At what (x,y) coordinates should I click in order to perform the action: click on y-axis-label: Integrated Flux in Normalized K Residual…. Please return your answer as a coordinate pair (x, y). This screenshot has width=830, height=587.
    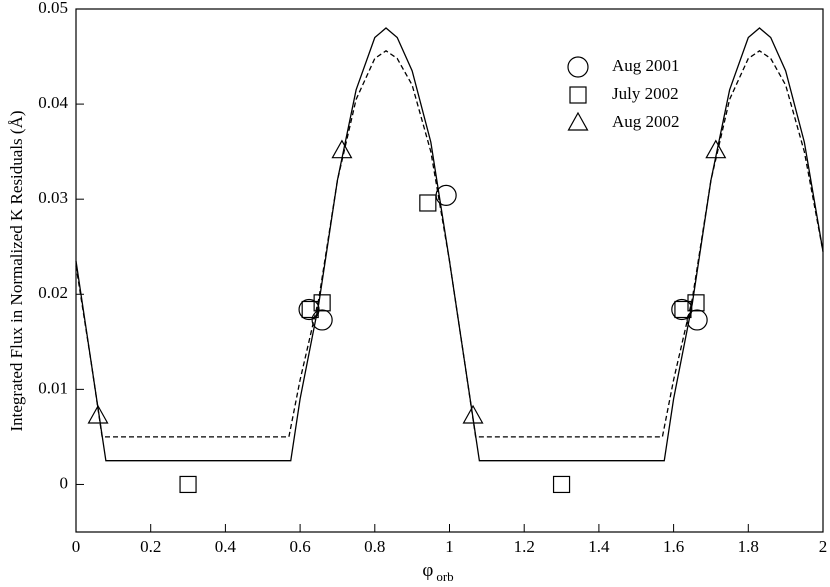
    Looking at the image, I should click on (16, 270).